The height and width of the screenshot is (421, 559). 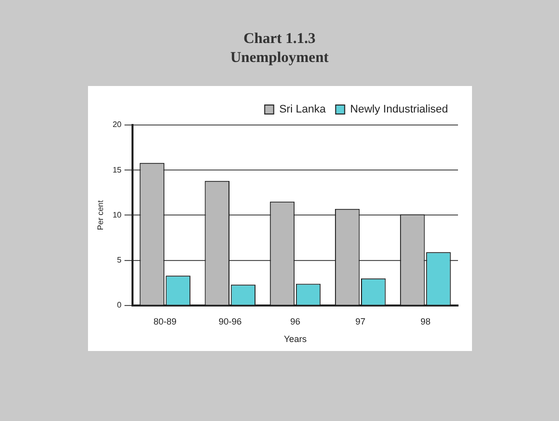 I want to click on y-tick-label: 15, so click(x=117, y=169).